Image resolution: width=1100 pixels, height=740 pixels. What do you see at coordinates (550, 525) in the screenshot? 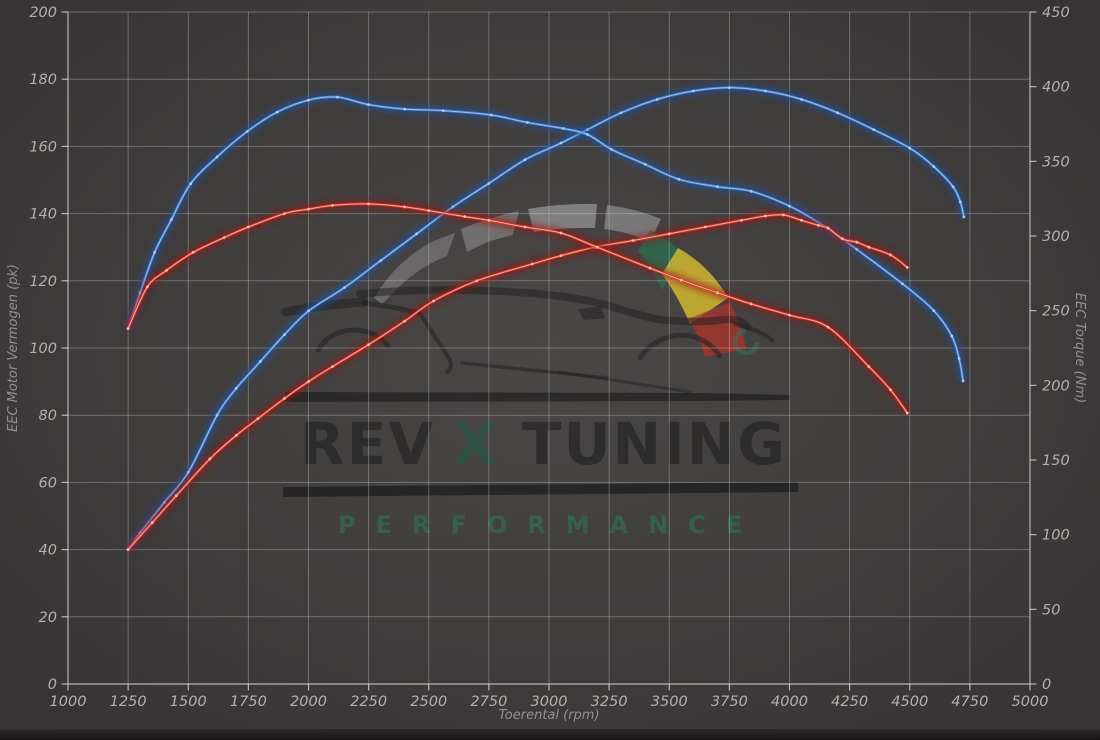
I see `performance-text: PERFORMANCE` at bounding box center [550, 525].